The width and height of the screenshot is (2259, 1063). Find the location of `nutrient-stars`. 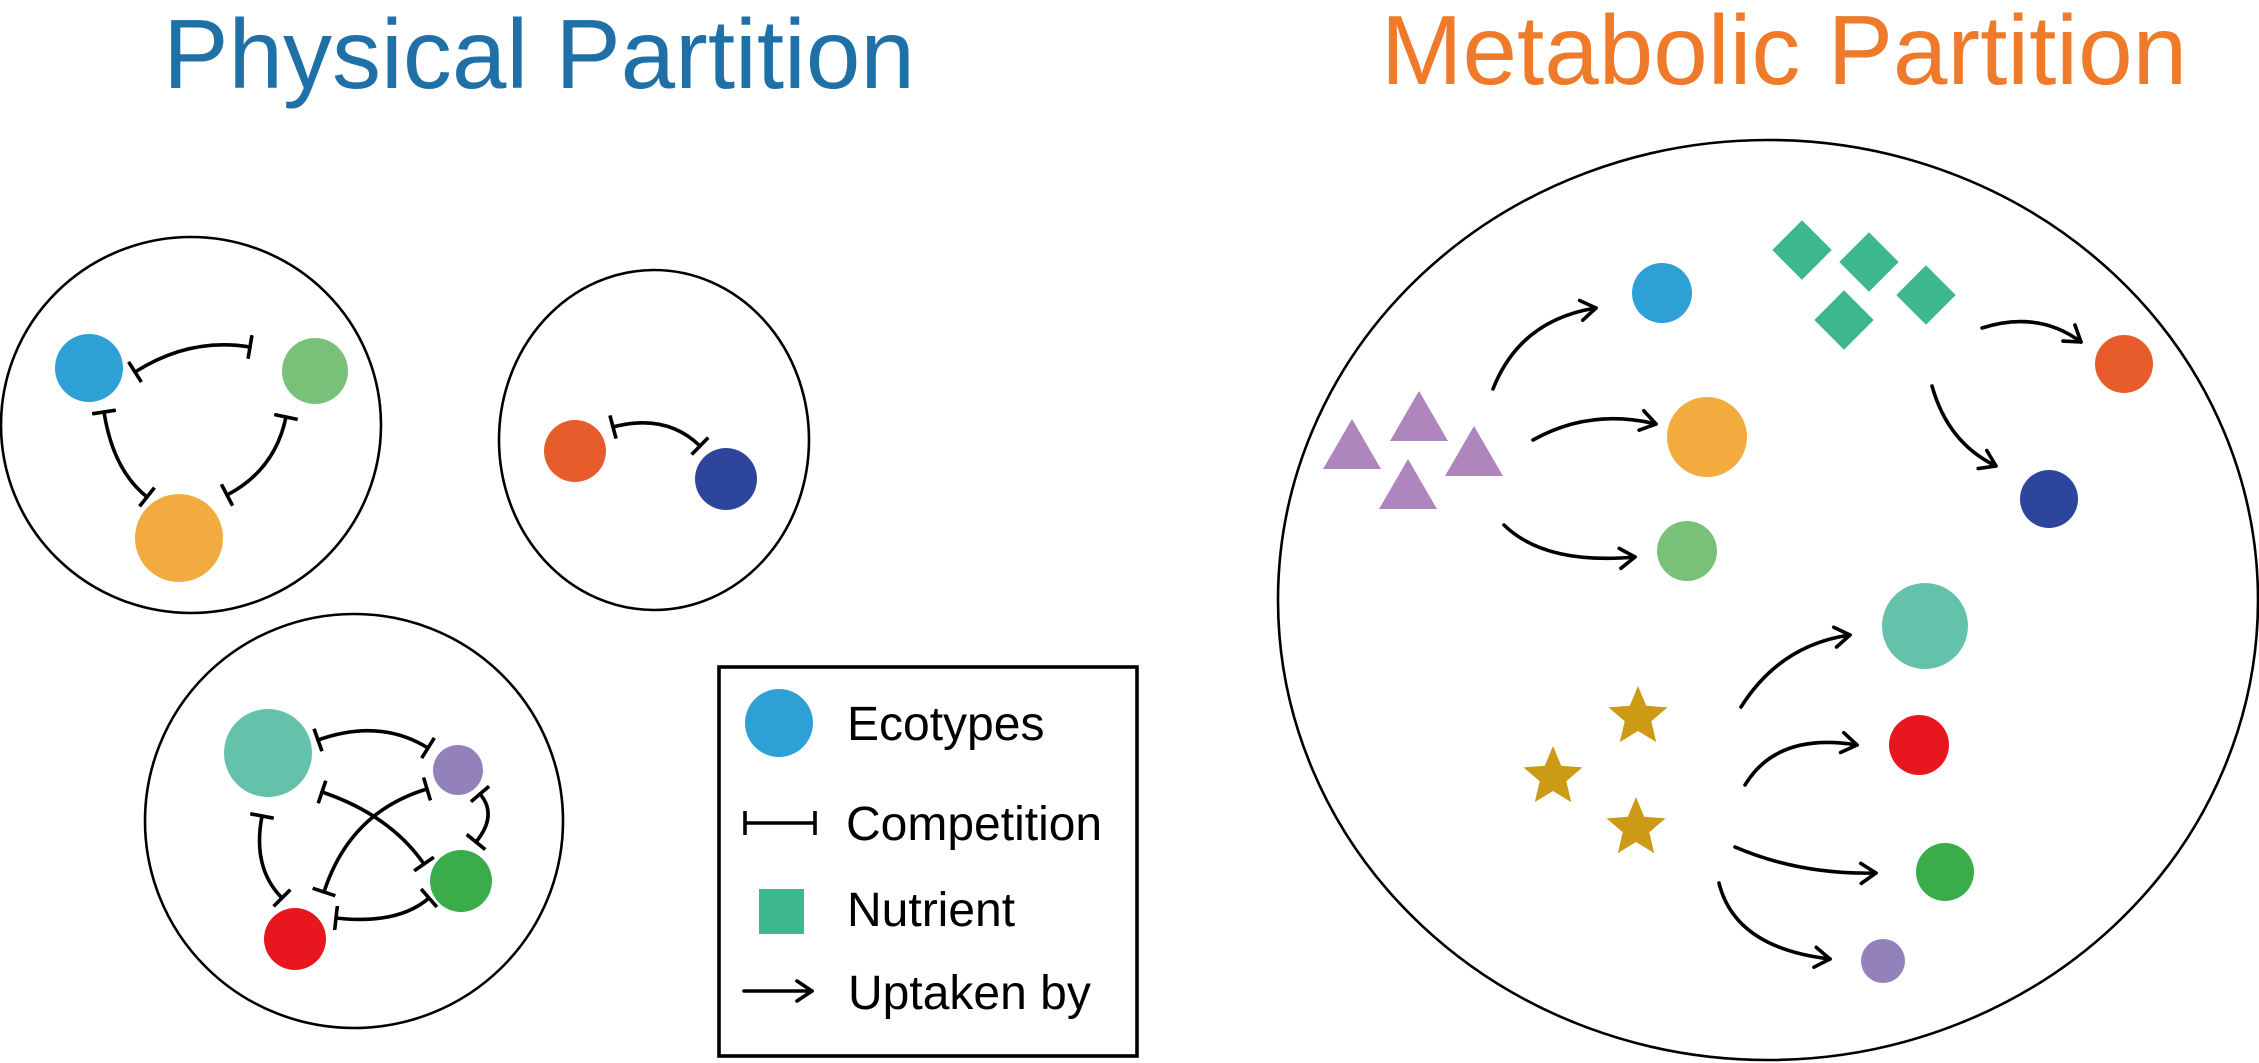

nutrient-stars is located at coordinates (1595, 770).